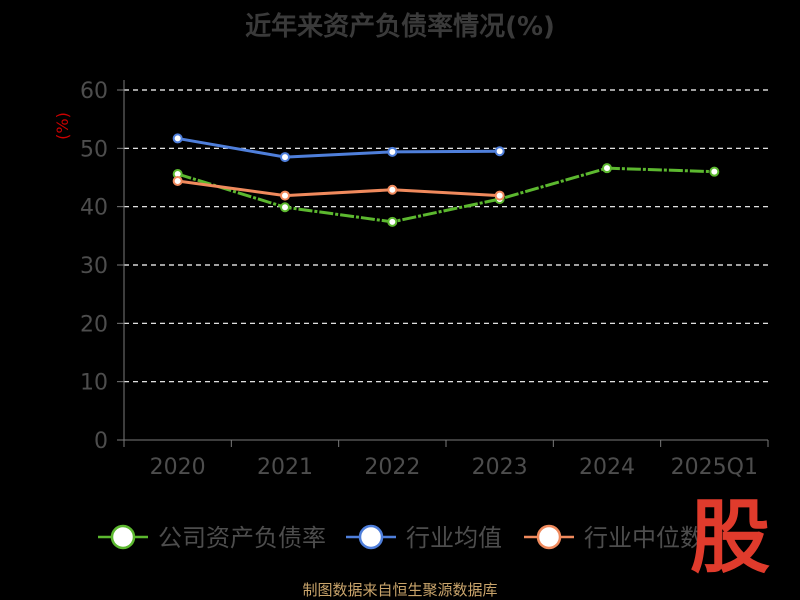 The height and width of the screenshot is (600, 800). Describe the element at coordinates (94, 383) in the screenshot. I see `y-tick-label: 10` at that location.